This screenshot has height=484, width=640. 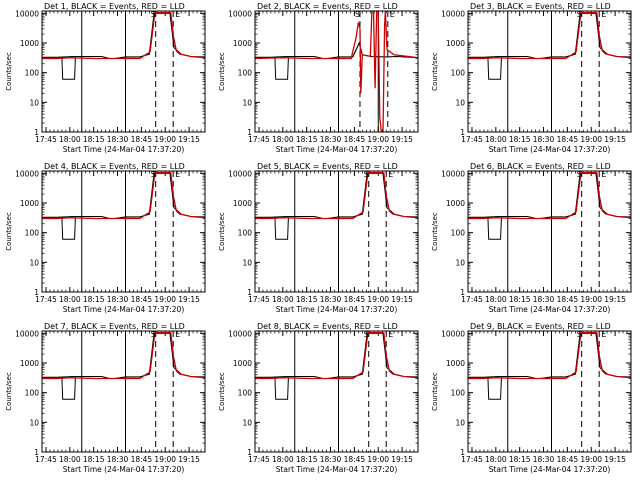 What do you see at coordinates (540, 166) in the screenshot?
I see `panel-title: Det 6, BLACK = Events, RED = LLD` at bounding box center [540, 166].